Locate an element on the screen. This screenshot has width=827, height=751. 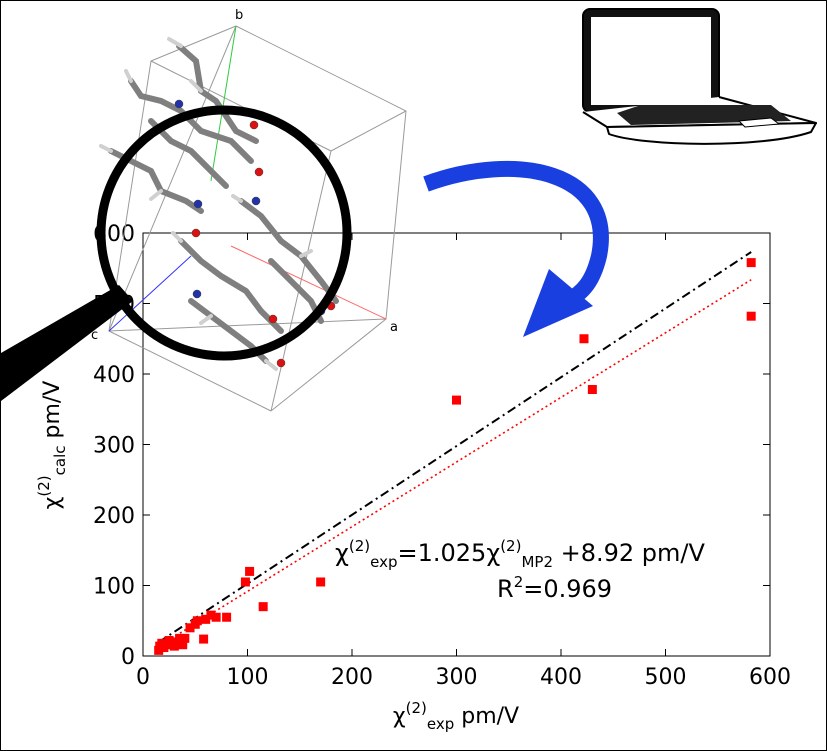
fit-equation: χ(2)exp=1.025χ(2)MP2 +8.92 pm/V is located at coordinates (520, 554).